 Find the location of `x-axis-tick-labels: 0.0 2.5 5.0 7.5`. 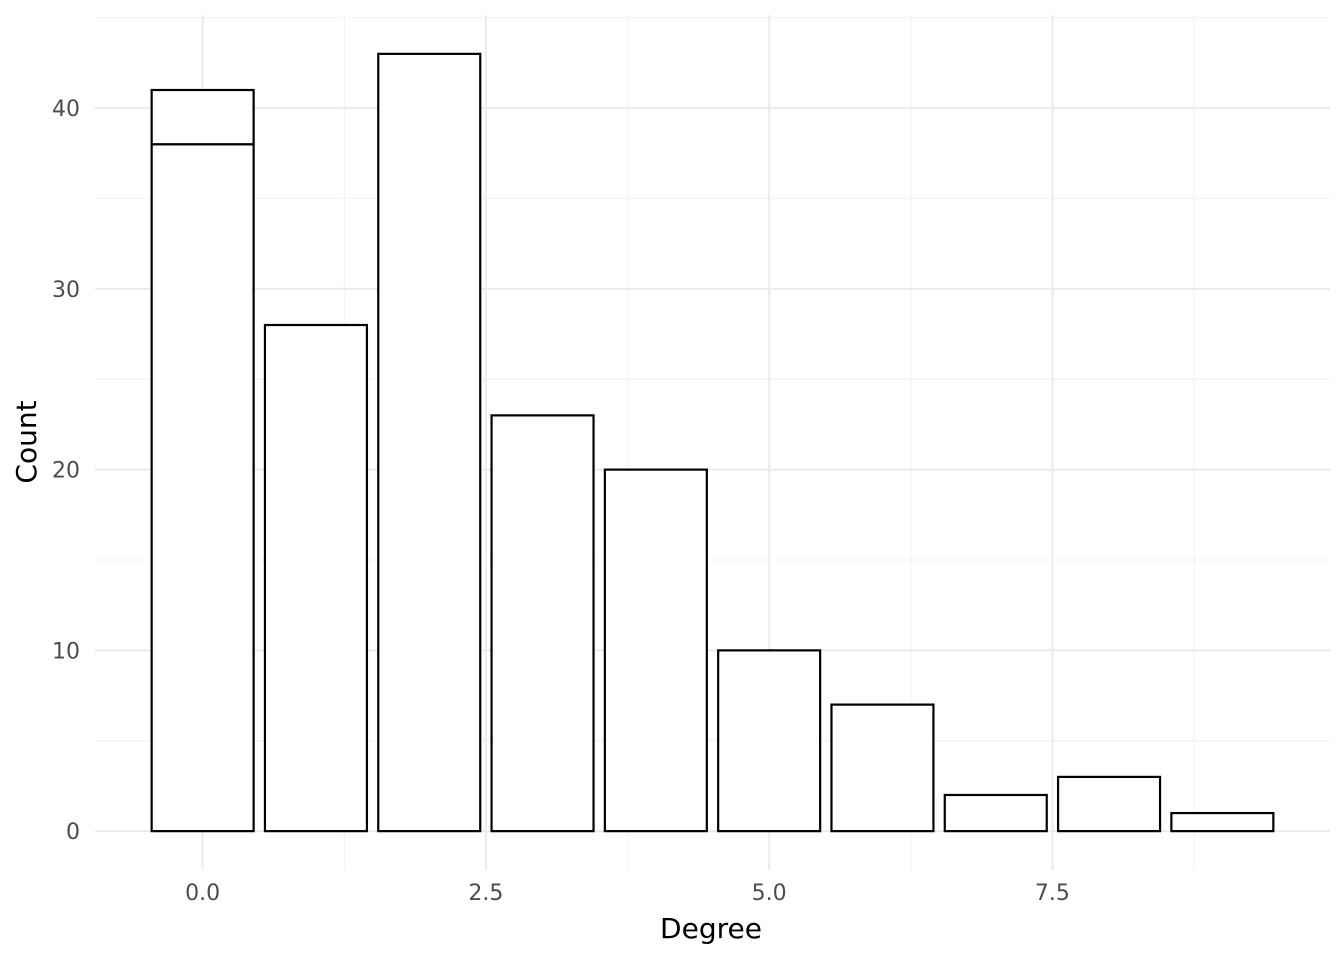

x-axis-tick-labels: 0.0 2.5 5.0 7.5 is located at coordinates (627, 893).